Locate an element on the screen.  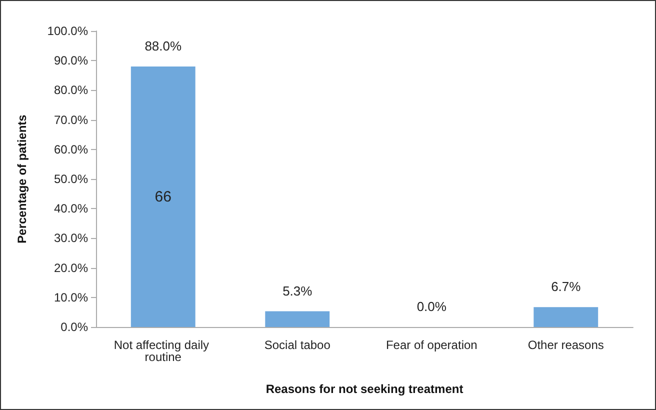
x-tick-label: Social taboo is located at coordinates (297, 345).